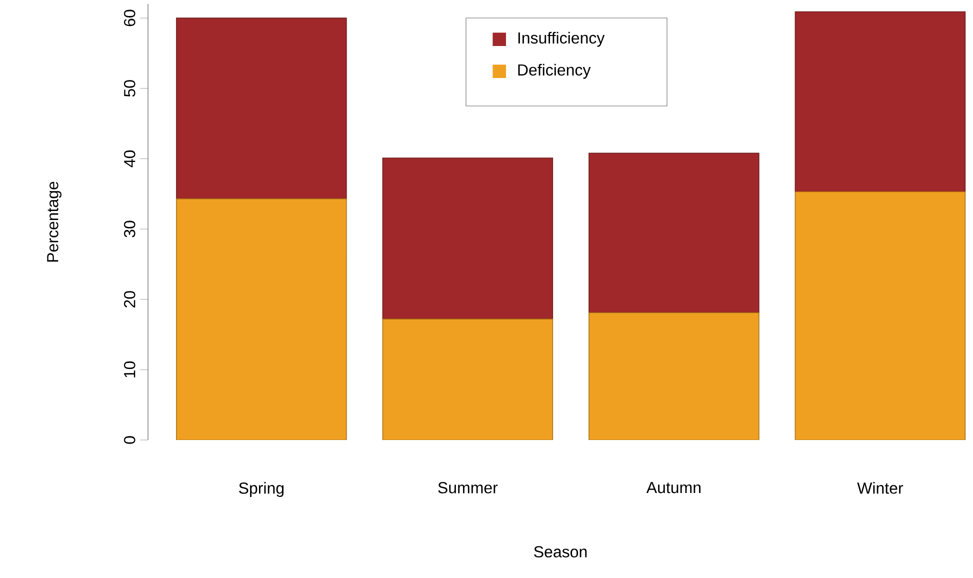  Describe the element at coordinates (130, 440) in the screenshot. I see `y-tick-label: 0` at that location.